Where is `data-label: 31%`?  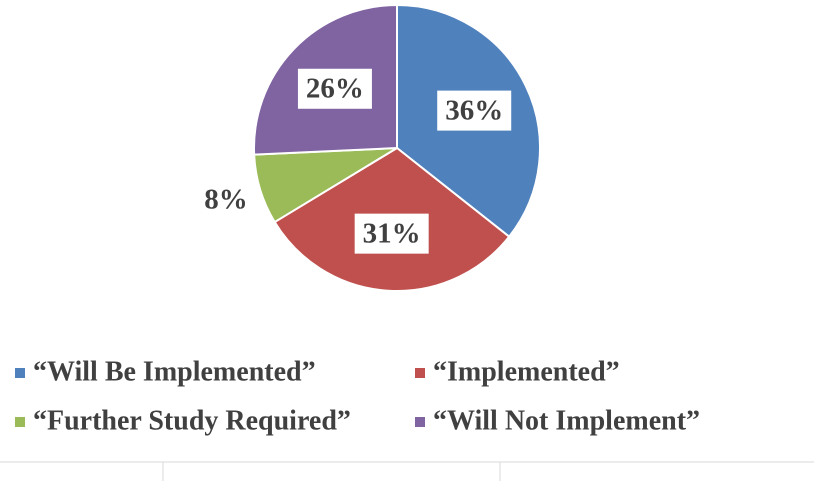 data-label: 31% is located at coordinates (392, 233).